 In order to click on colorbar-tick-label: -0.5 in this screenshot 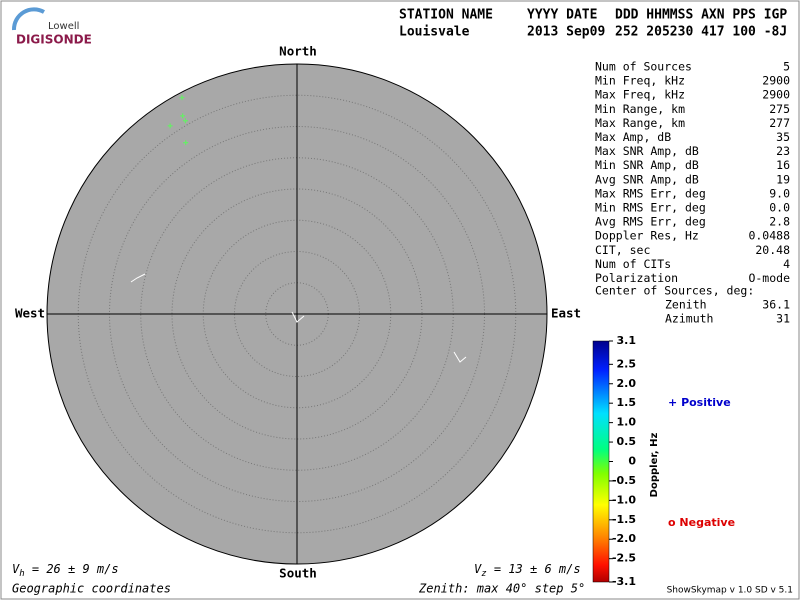, I will do `click(624, 480)`.